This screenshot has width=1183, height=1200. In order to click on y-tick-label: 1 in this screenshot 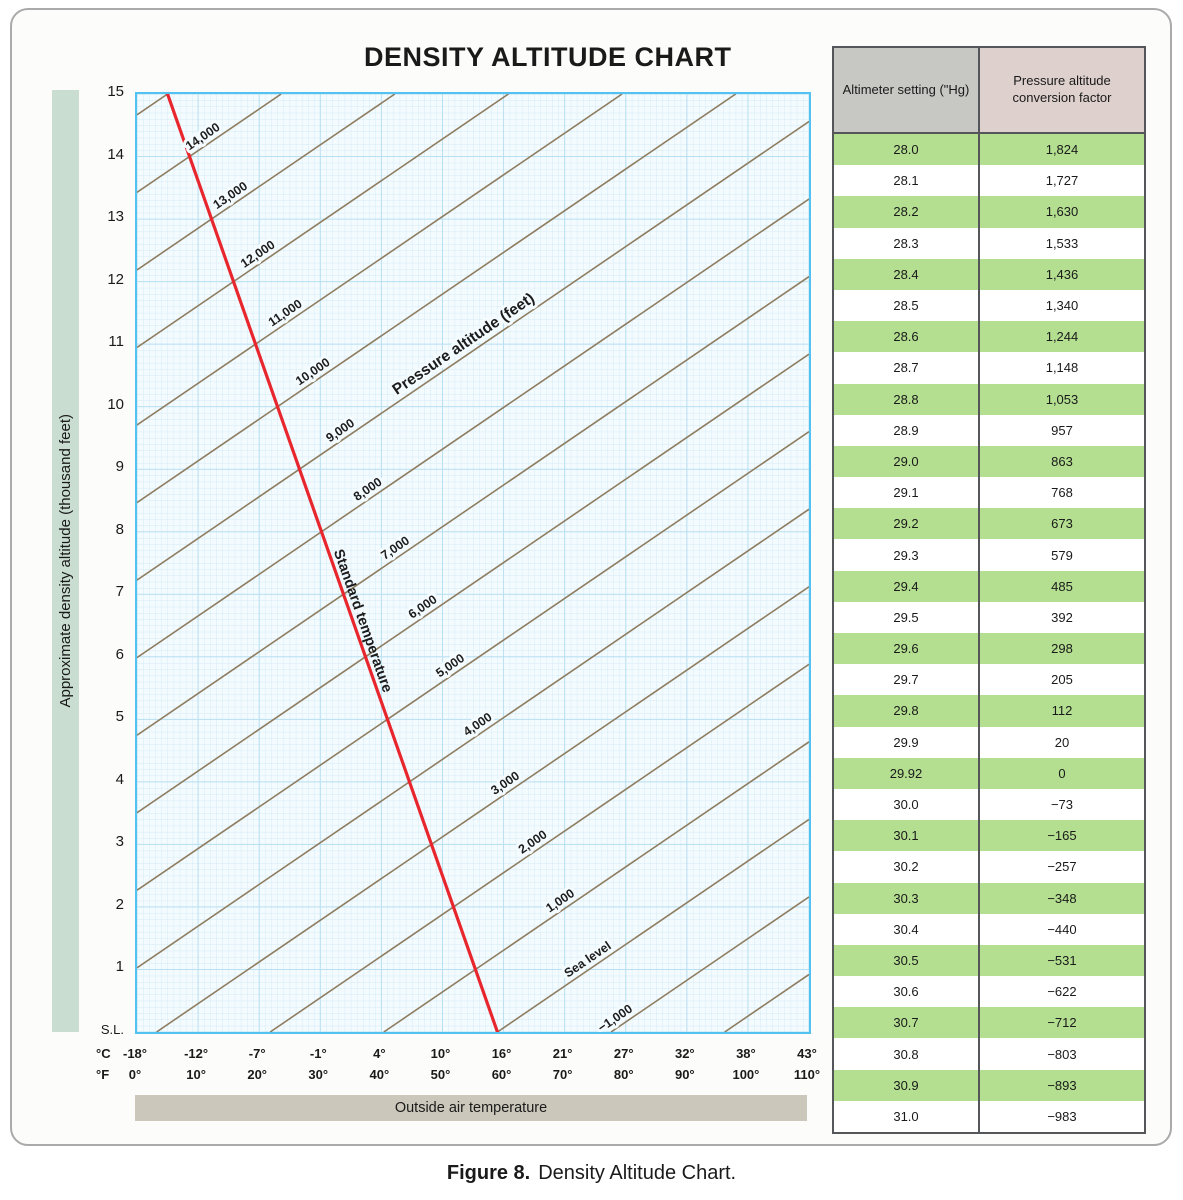, I will do `click(119, 967)`.